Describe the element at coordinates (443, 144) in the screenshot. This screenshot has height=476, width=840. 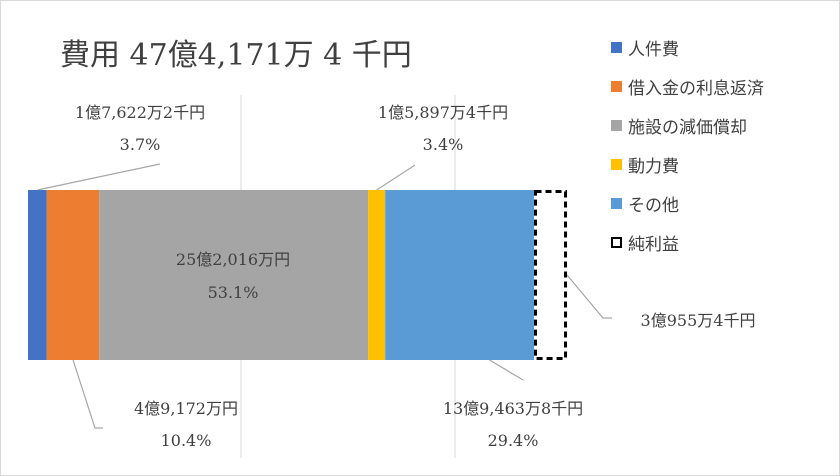
I see `data-label-percent-4: 3.4%` at that location.